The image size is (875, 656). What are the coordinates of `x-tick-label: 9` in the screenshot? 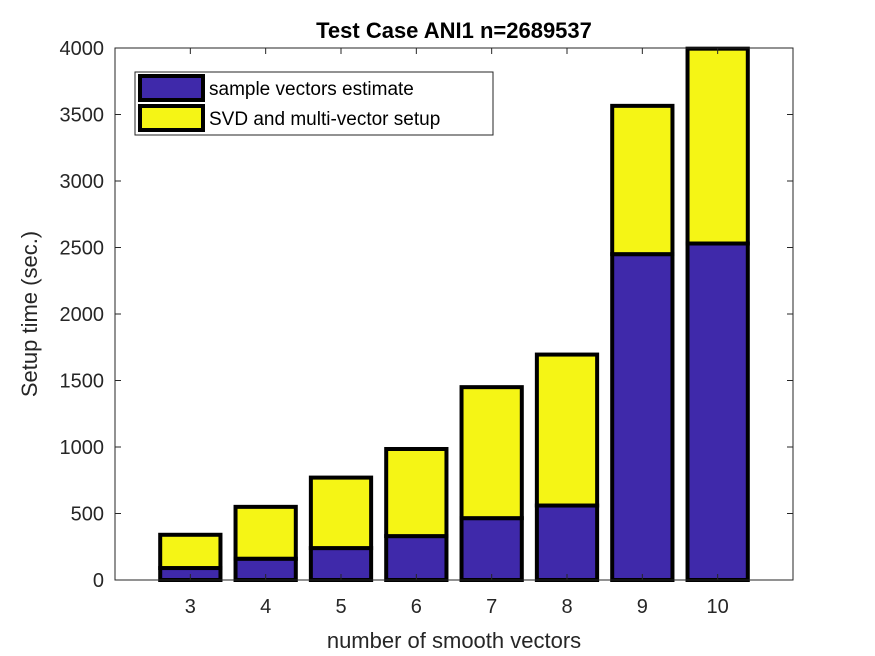 It's located at (642, 607).